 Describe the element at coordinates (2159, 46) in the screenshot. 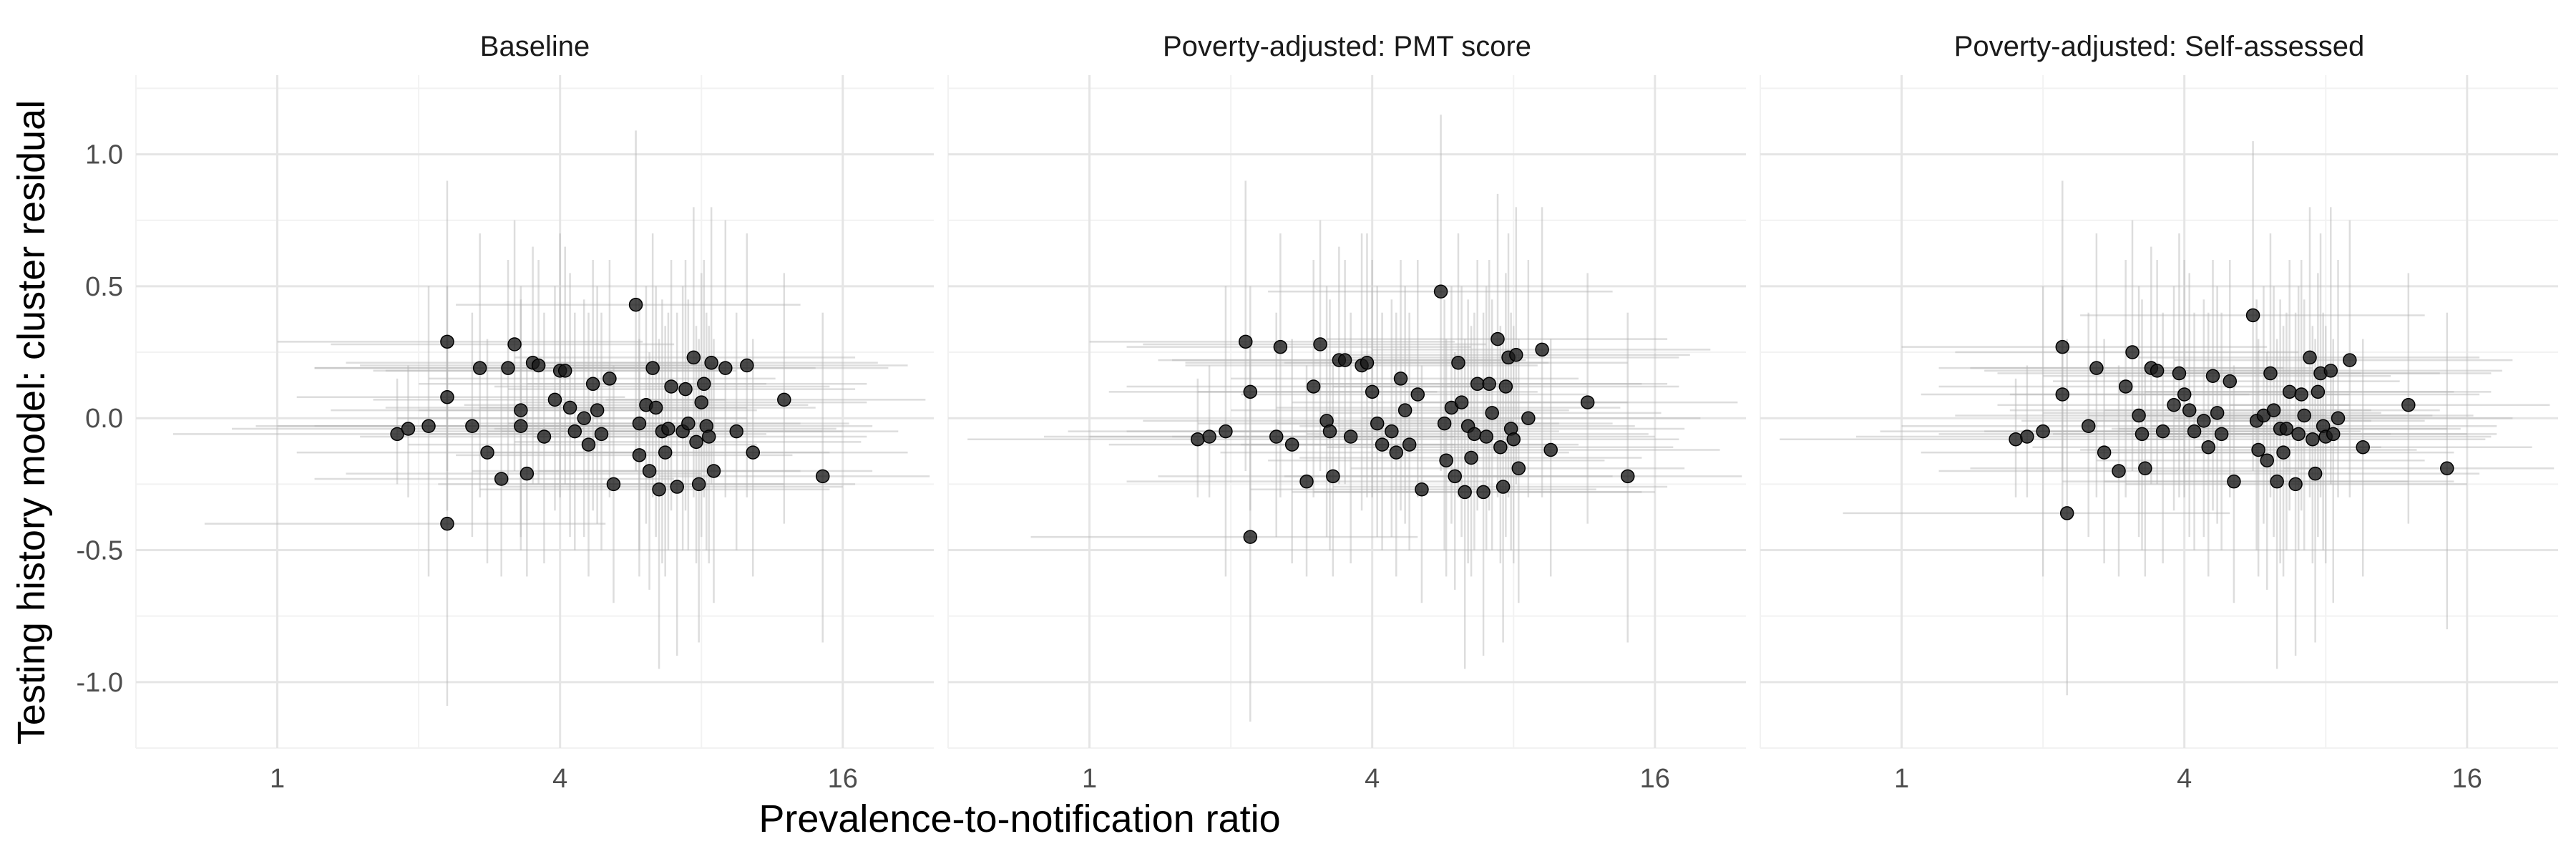

I see `facet-title: Poverty-adjusted: Self-assessed` at that location.